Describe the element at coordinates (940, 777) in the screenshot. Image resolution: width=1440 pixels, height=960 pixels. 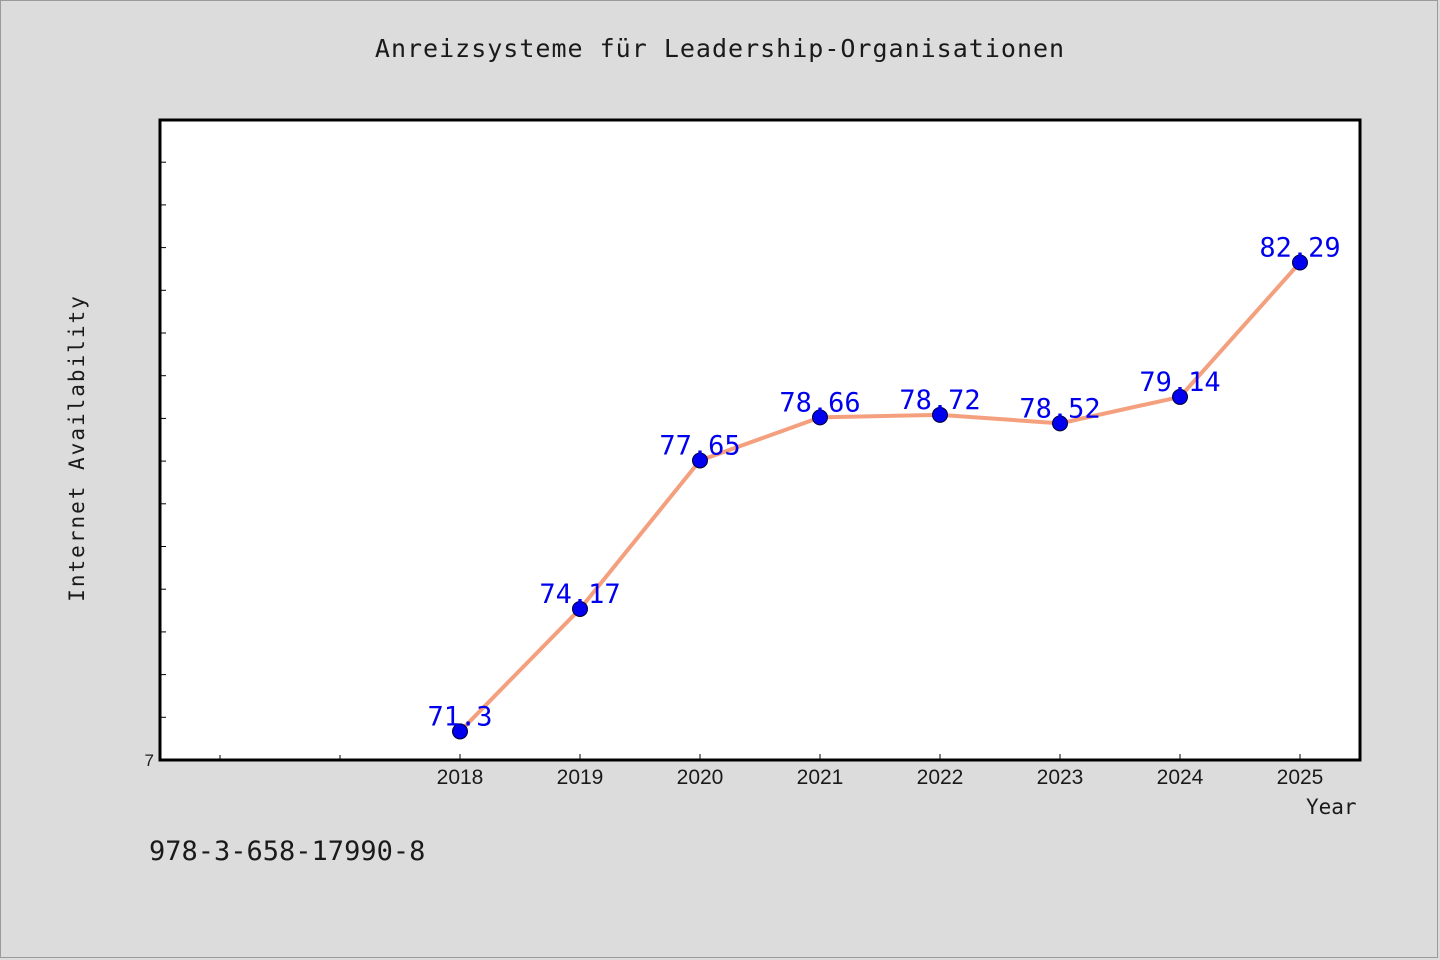
I see `x-tick-label: 2022` at that location.